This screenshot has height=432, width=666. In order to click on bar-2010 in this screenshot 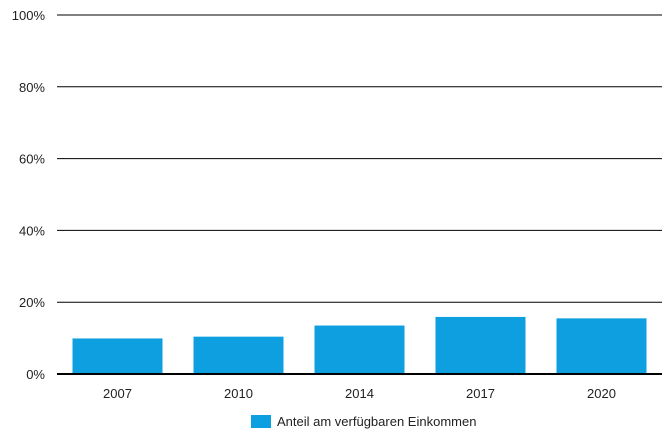, I will do `click(238, 355)`.